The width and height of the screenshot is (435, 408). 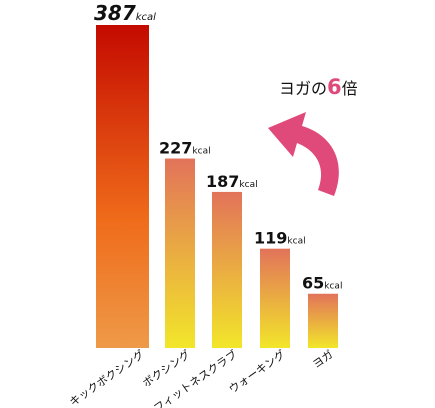 I want to click on annotation-text: ヨガの6倍, so click(x=318, y=87).